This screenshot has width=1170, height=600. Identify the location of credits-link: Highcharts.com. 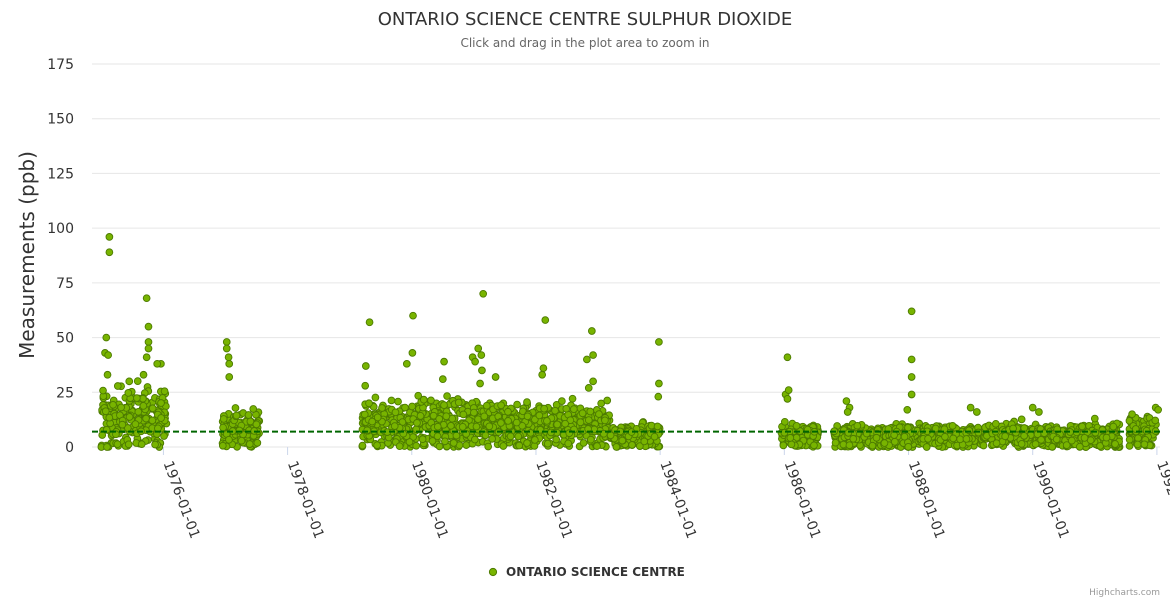
(1124, 593).